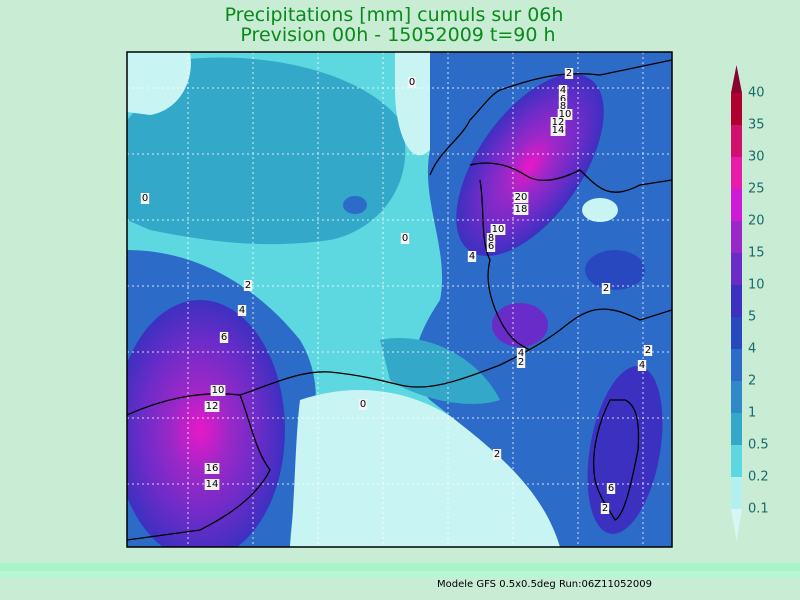 The width and height of the screenshot is (800, 600). I want to click on colorbar-label: 5, so click(752, 317).